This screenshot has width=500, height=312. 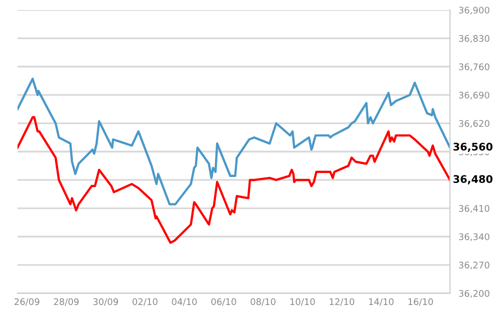 I want to click on x-tick-label: 26/09, so click(x=27, y=302).